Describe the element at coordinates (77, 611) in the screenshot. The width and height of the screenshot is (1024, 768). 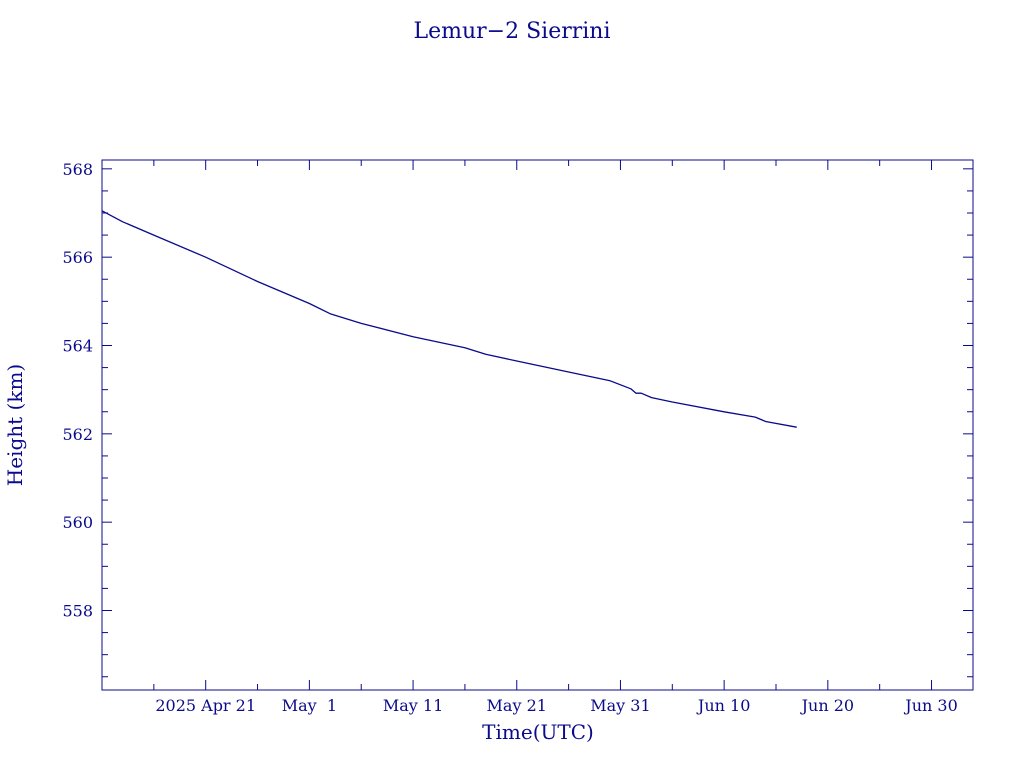
I see `y-tick-label: 558` at that location.